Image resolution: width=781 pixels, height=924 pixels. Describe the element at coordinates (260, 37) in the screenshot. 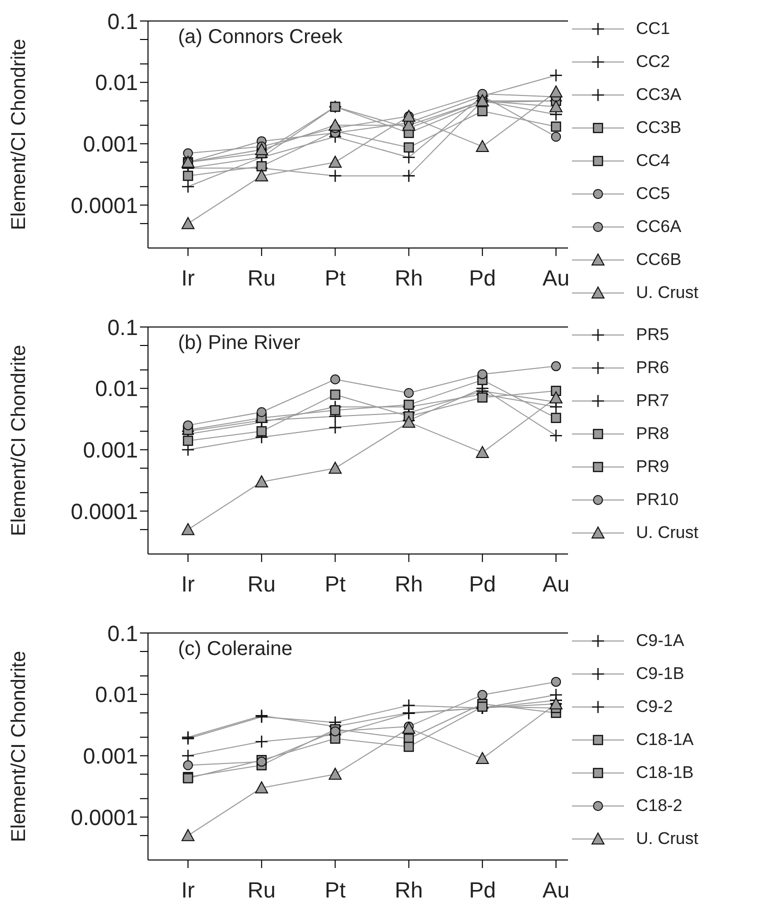

I see `chart-title: (a) Connors Creek` at that location.